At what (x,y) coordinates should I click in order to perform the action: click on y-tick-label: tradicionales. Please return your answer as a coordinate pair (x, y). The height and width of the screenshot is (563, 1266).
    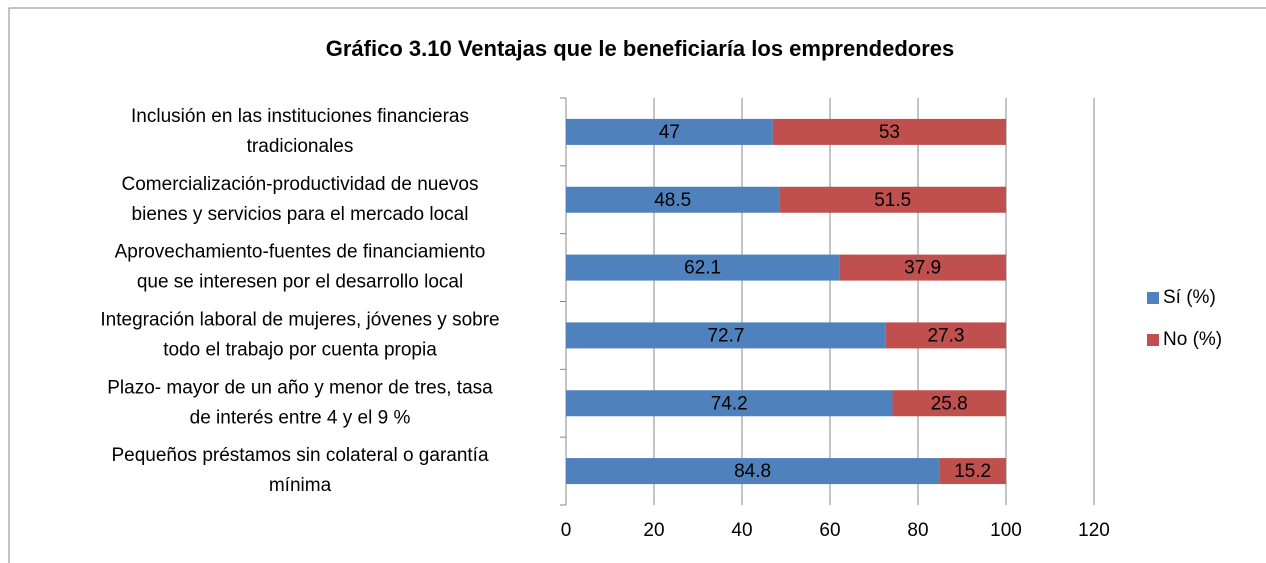
    Looking at the image, I should click on (300, 146).